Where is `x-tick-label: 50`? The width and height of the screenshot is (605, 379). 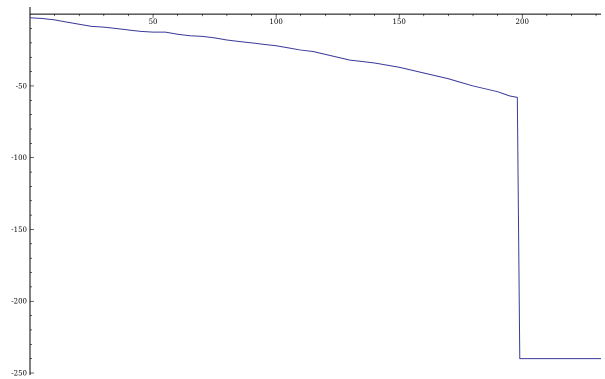 x-tick-label: 50 is located at coordinates (153, 22).